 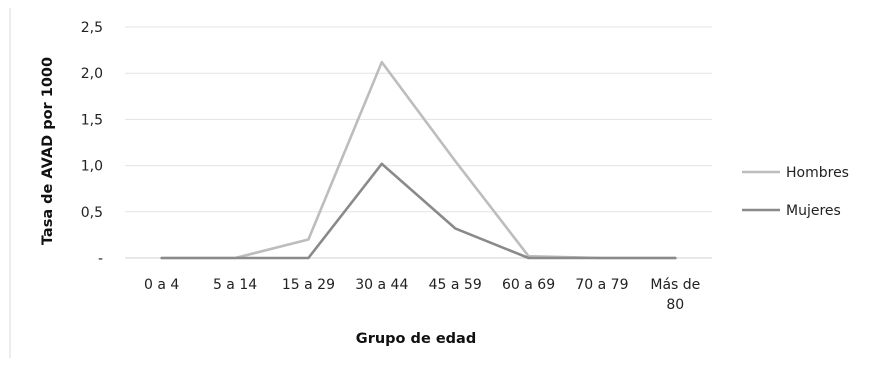 I want to click on x-tick-label: 5 a 14, so click(x=235, y=285).